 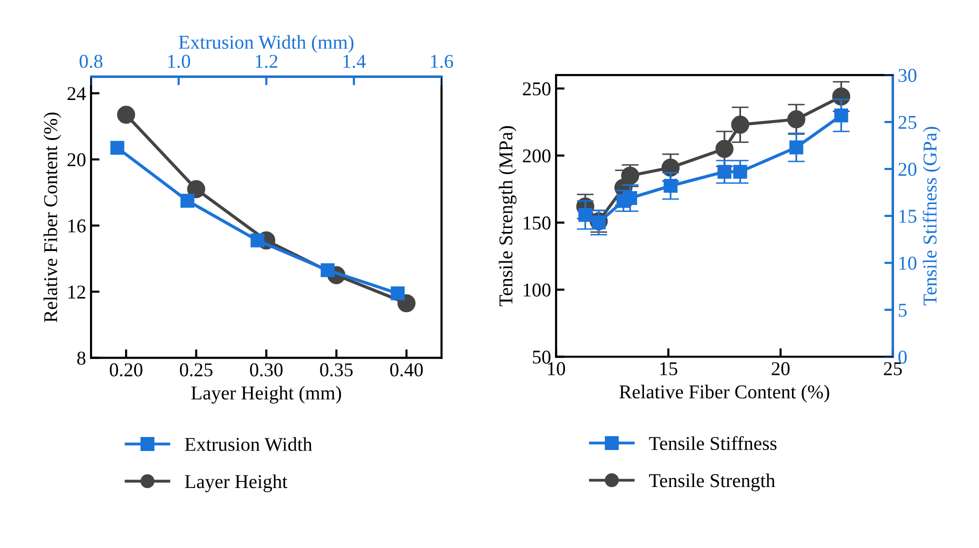 I want to click on y2-axis-title: Tensile Stiffness (GPa), so click(x=931, y=216).